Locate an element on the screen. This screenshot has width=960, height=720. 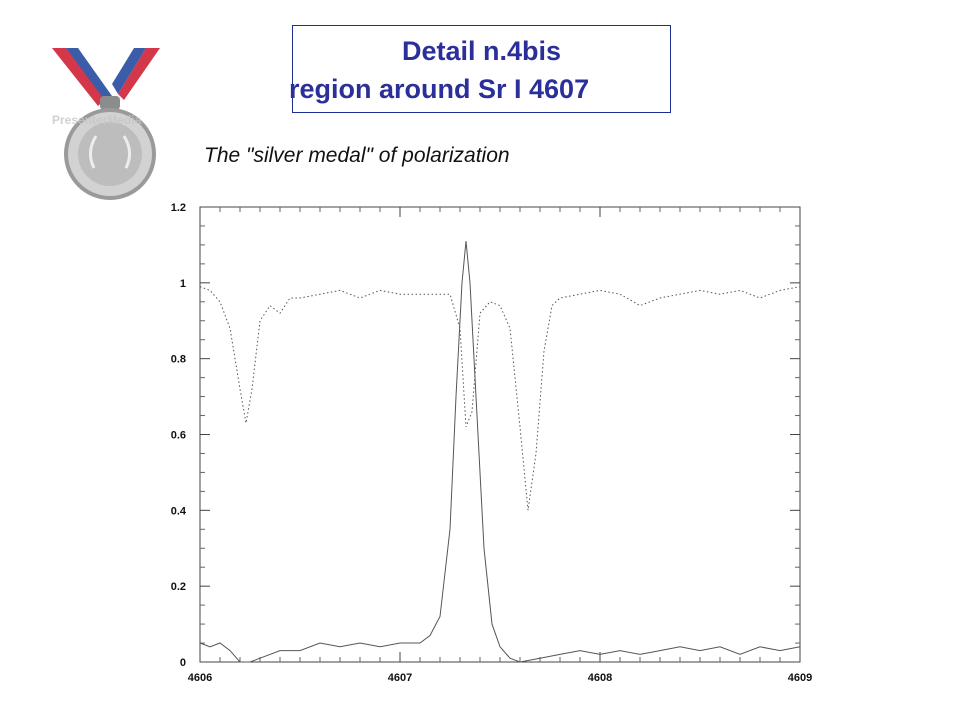
y-tick-label: 0.2 is located at coordinates (178, 587).